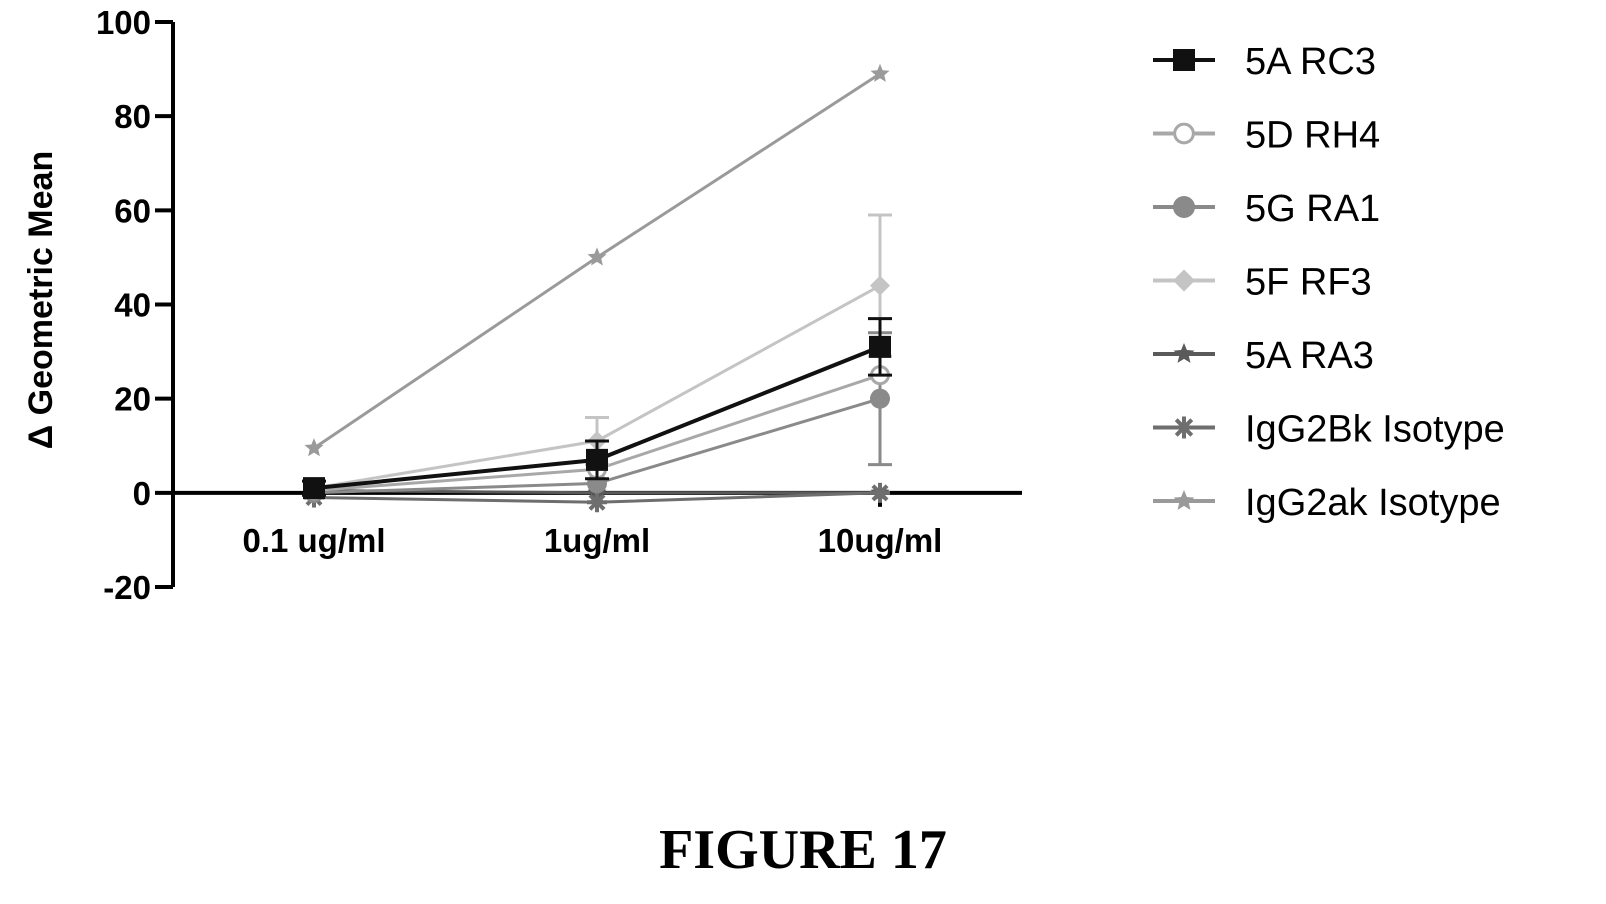  What do you see at coordinates (41, 300) in the screenshot?
I see `y-axis-title: Δ Geometric Mean` at bounding box center [41, 300].